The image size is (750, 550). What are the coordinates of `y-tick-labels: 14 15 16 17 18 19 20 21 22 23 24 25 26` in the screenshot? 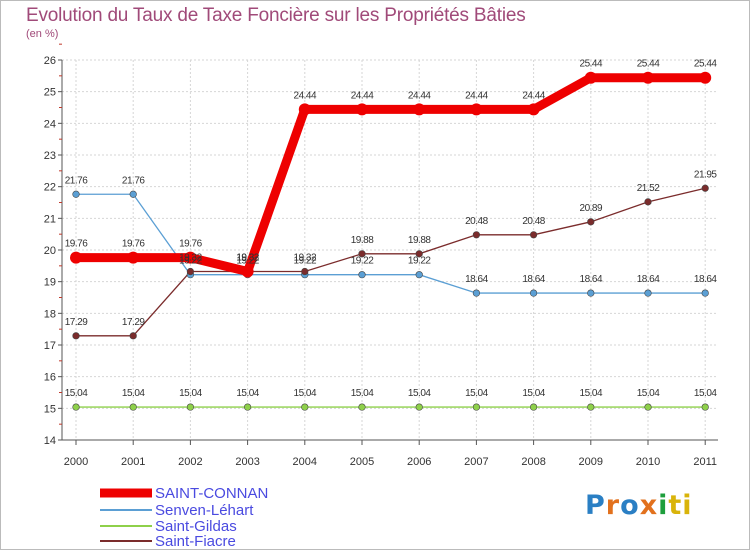 It's located at (50, 251).